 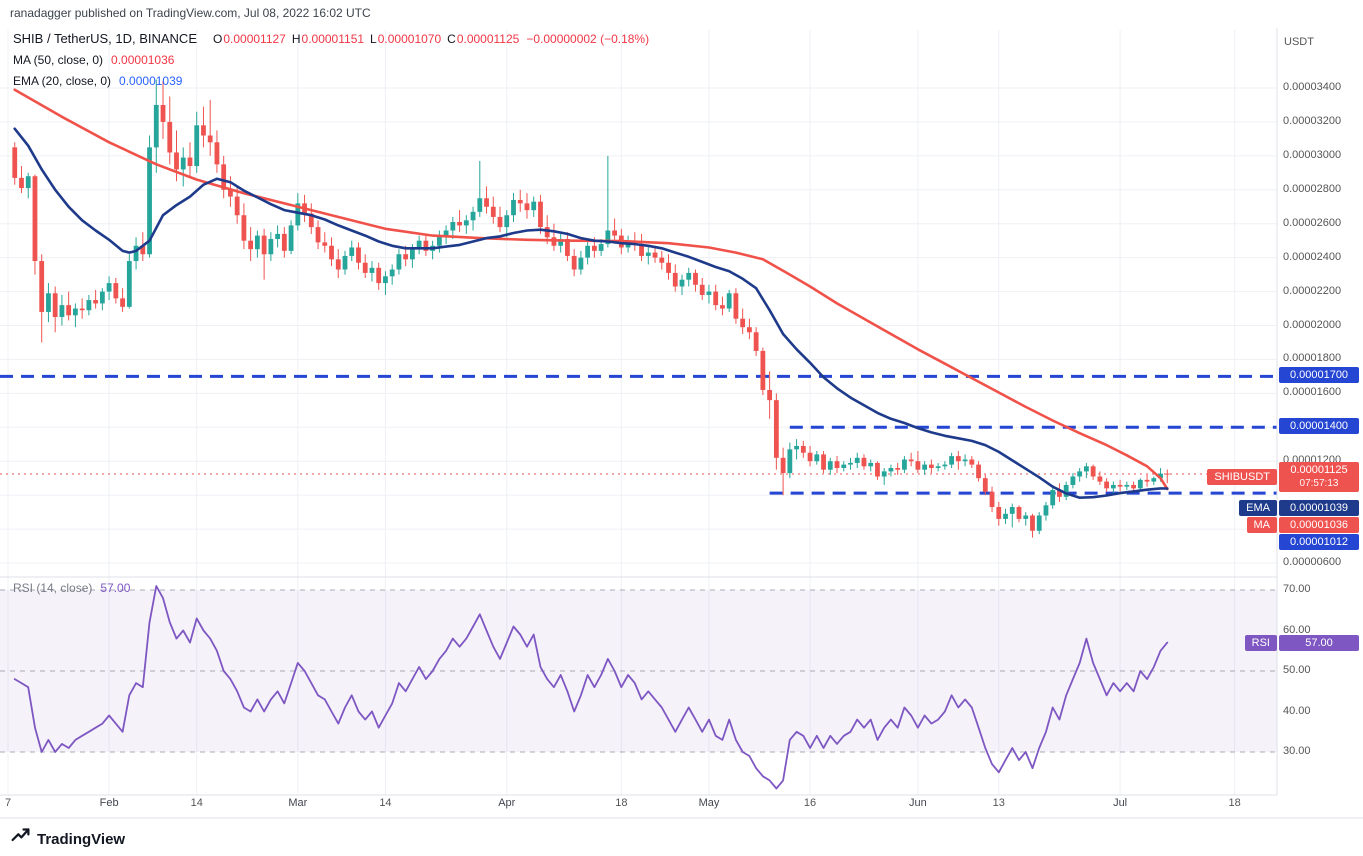 What do you see at coordinates (296, 39) in the screenshot?
I see `high-label: H` at bounding box center [296, 39].